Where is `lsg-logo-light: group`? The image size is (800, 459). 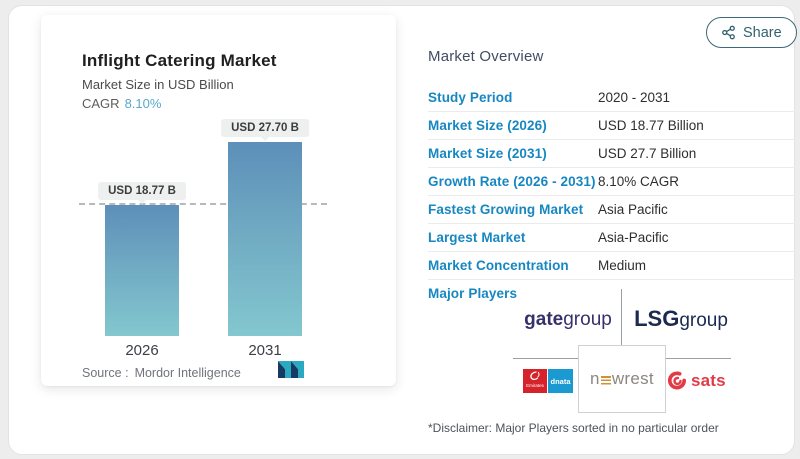 lsg-logo-light: group is located at coordinates (703, 320).